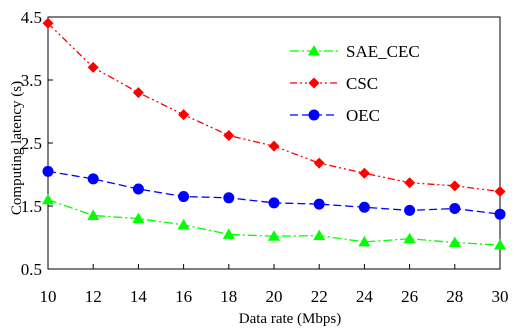 Image resolution: width=514 pixels, height=329 pixels. What do you see at coordinates (274, 296) in the screenshot?
I see `x-tick-label: 20` at bounding box center [274, 296].